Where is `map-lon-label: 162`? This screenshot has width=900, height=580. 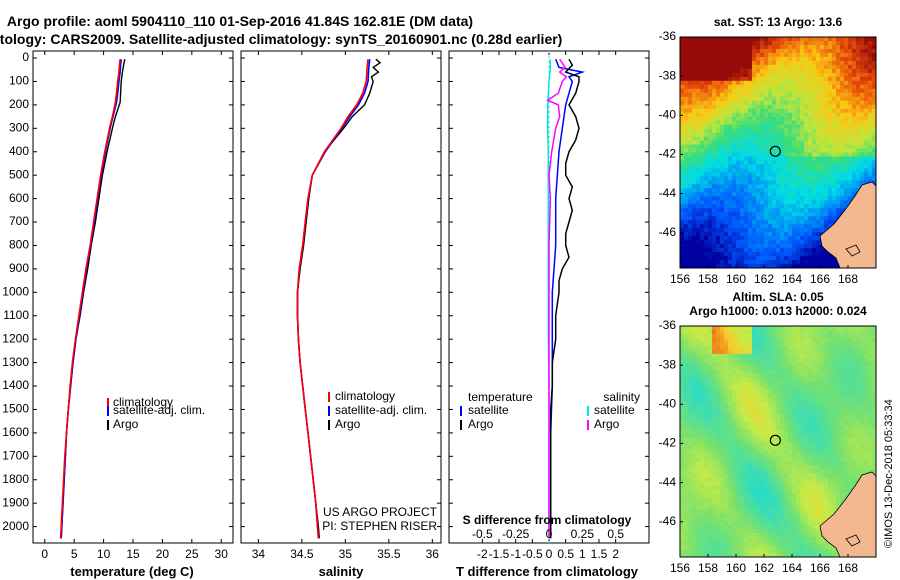
map-lon-label: 162 is located at coordinates (764, 279).